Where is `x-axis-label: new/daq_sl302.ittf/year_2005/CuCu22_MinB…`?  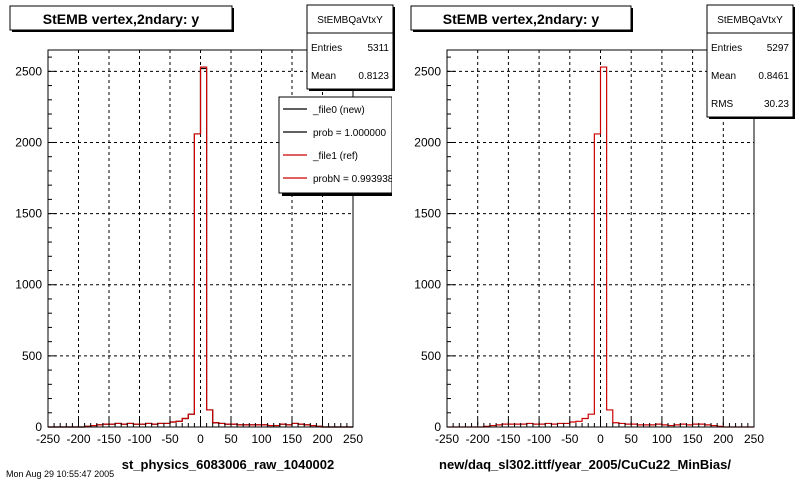
x-axis-label: new/daq_sl302.ittf/year_2005/CuCu22_MinB… is located at coordinates (585, 464).